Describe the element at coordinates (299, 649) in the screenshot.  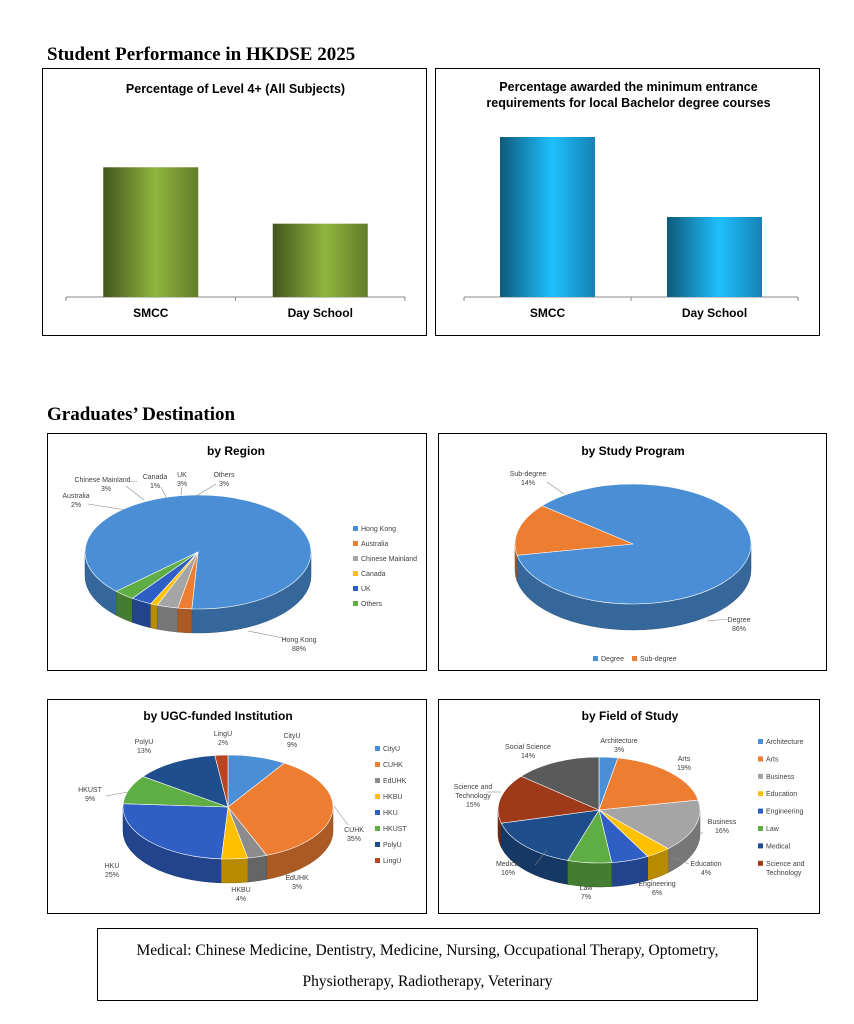
I see `region-label-hong-kong: 88%` at that location.